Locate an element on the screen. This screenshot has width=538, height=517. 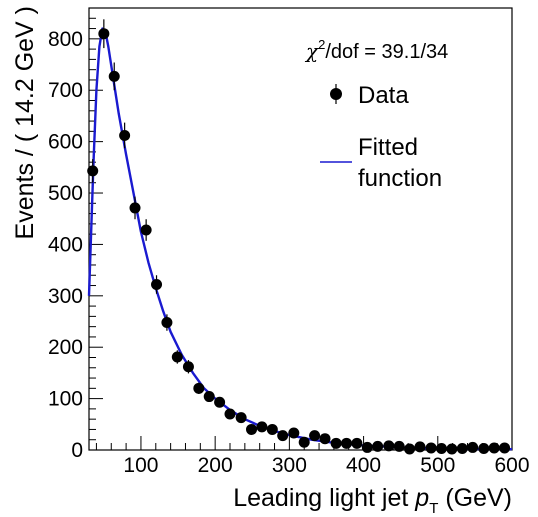
y-tick-label: 700 is located at coordinates (65, 90).